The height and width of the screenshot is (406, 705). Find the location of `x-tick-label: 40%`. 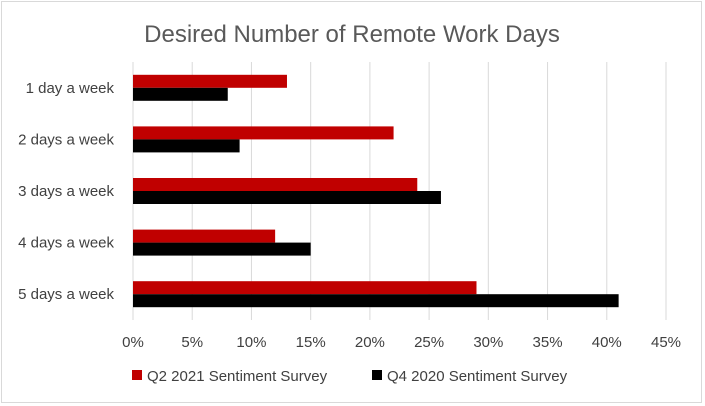

x-tick-label: 40% is located at coordinates (607, 342).